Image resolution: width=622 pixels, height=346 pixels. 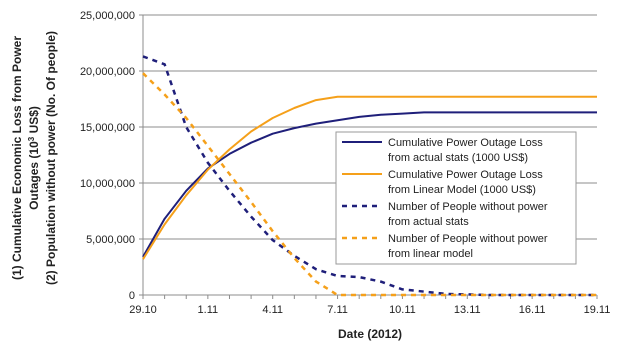 I want to click on y-tick-label: 5,000,000, so click(x=110, y=240).